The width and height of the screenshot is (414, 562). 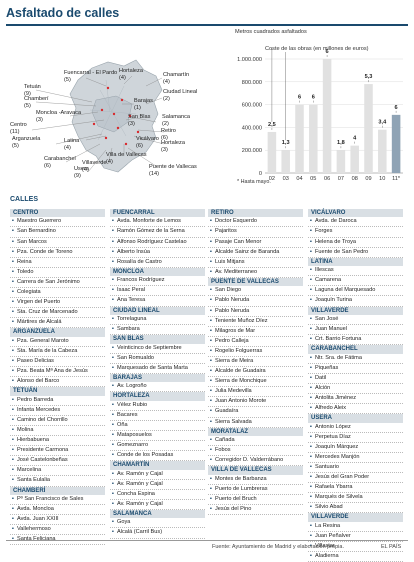 I want to click on street-item: Camarena, so click(x=355, y=281).